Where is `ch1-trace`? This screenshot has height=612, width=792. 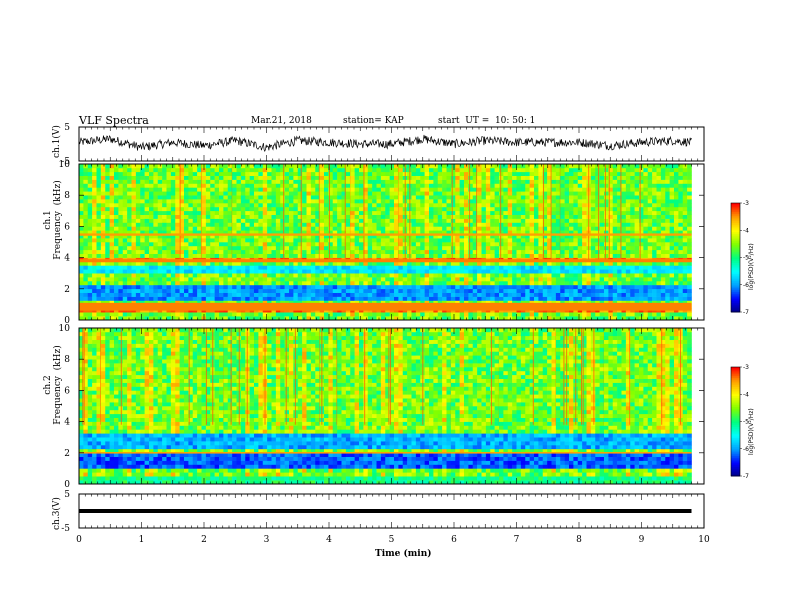 ch1-trace is located at coordinates (385, 143).